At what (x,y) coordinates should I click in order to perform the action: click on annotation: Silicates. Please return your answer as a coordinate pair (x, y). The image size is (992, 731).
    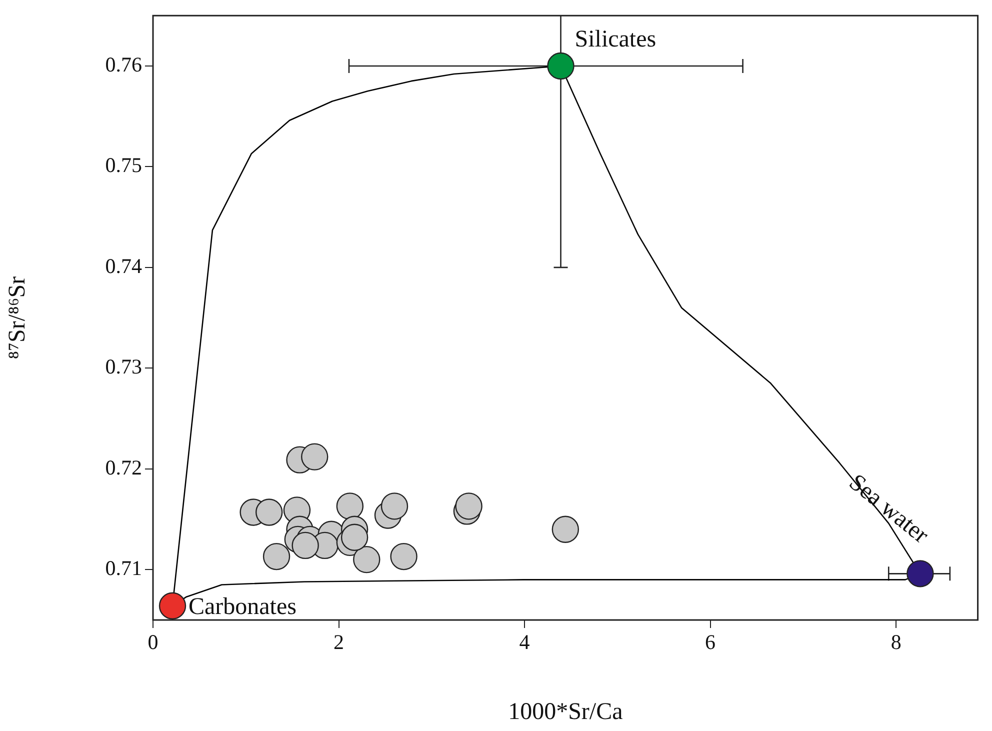
    Looking at the image, I should click on (615, 39).